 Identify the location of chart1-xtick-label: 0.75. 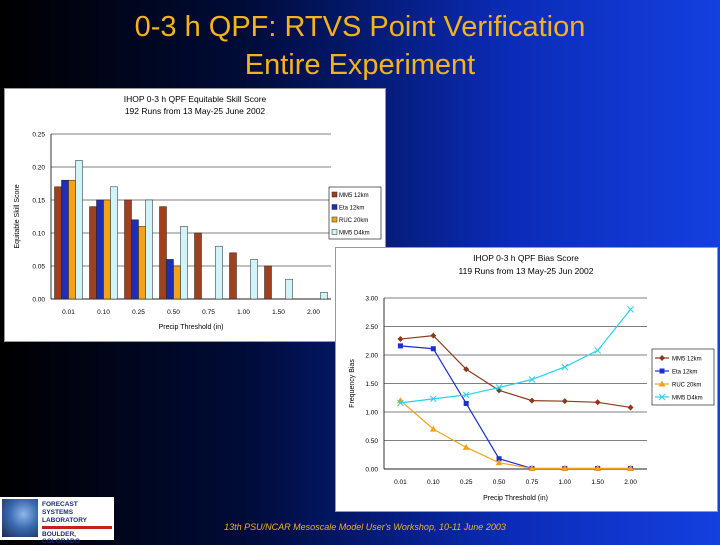
(208, 312).